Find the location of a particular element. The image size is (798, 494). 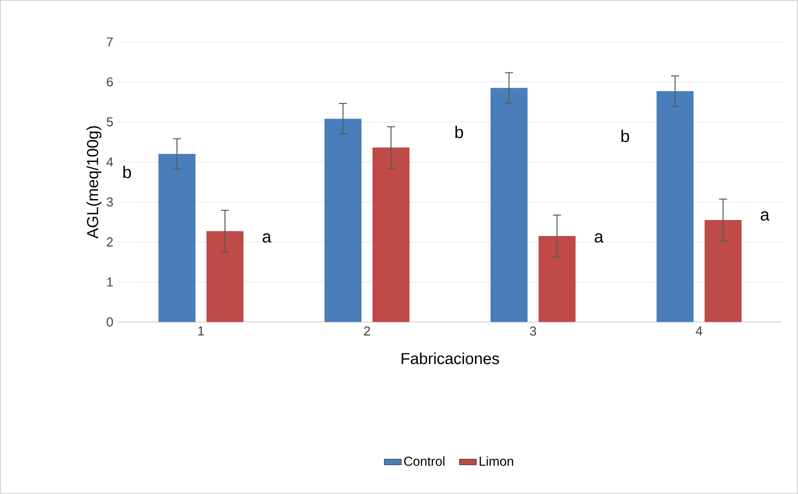

y-tick-label: 4 is located at coordinates (110, 162).